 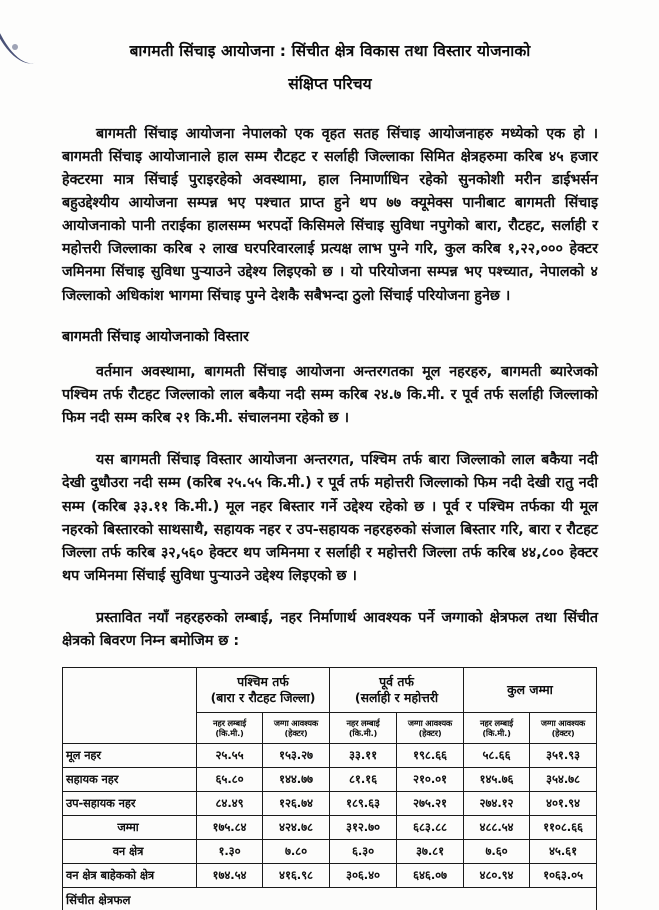 I want to click on cell-value: ८१.१६, so click(x=363, y=780).